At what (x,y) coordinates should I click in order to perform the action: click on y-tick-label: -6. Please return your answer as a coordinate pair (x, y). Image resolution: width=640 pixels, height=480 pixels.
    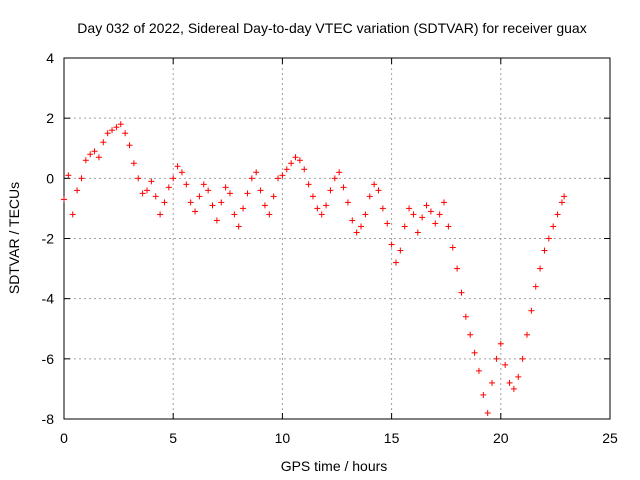
    Looking at the image, I should click on (48, 359).